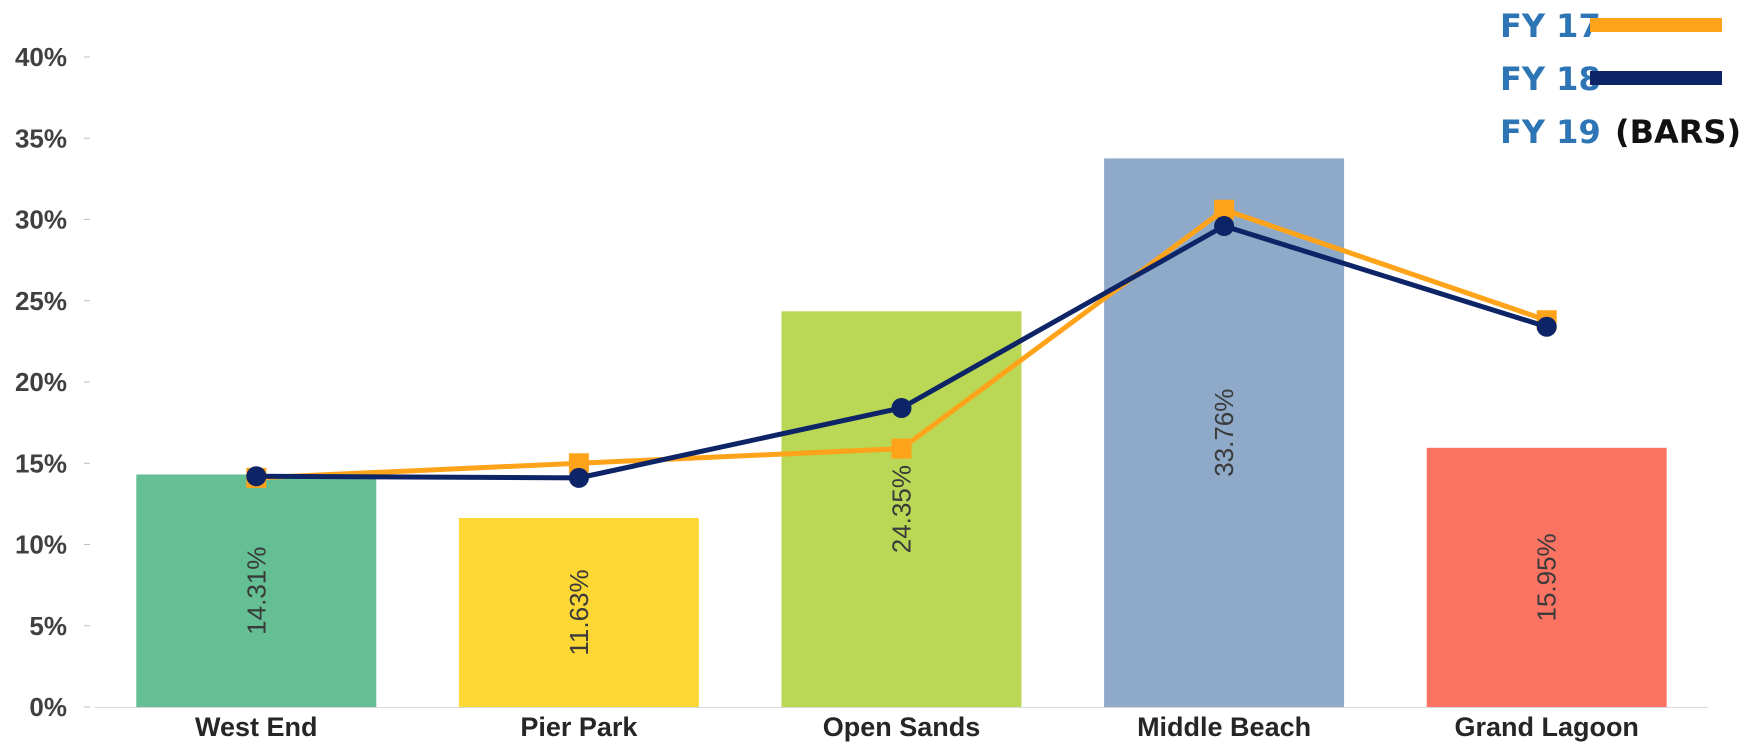 The height and width of the screenshot is (743, 1747). Describe the element at coordinates (902, 727) in the screenshot. I see `category-label: Open Sands` at that location.